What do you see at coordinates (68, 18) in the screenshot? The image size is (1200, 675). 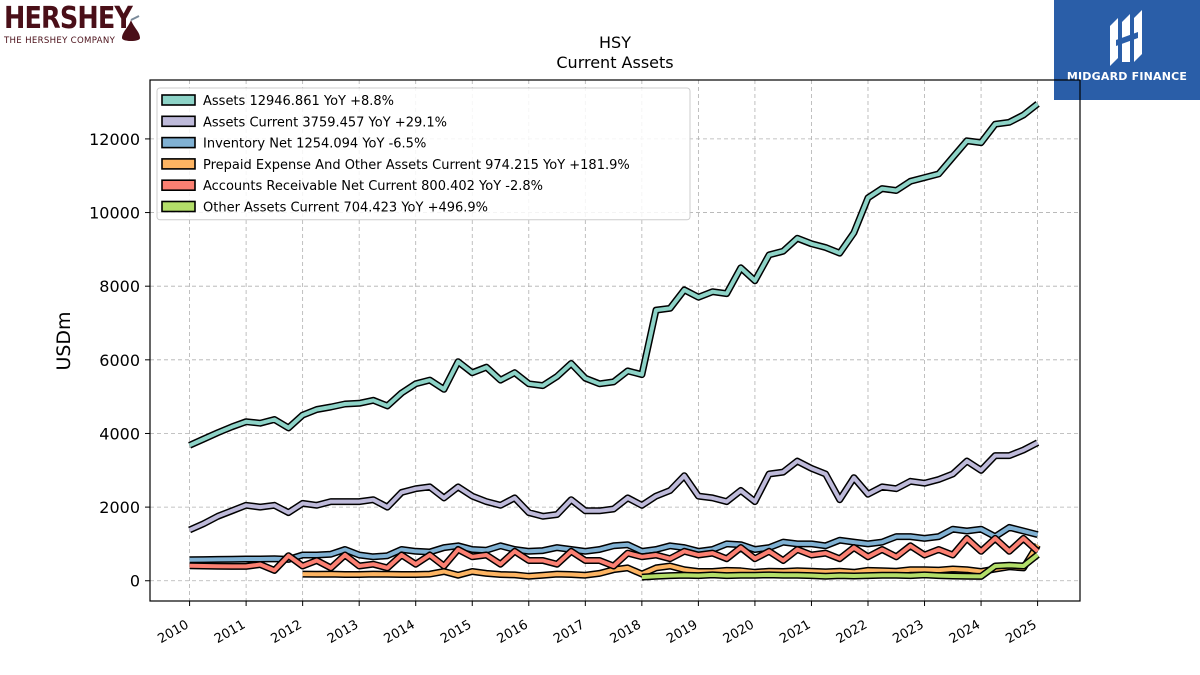 I see `hershey-logo-wordmark: HERSHEY` at bounding box center [68, 18].